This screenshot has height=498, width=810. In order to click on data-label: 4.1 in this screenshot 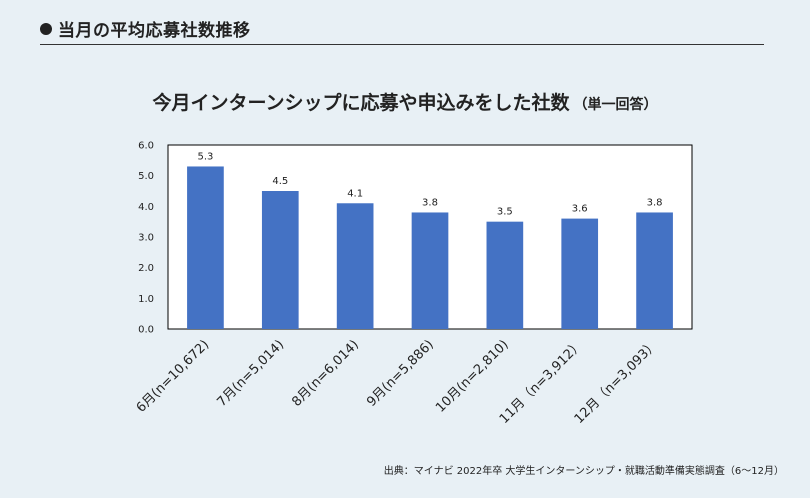, I will do `click(355, 193)`.